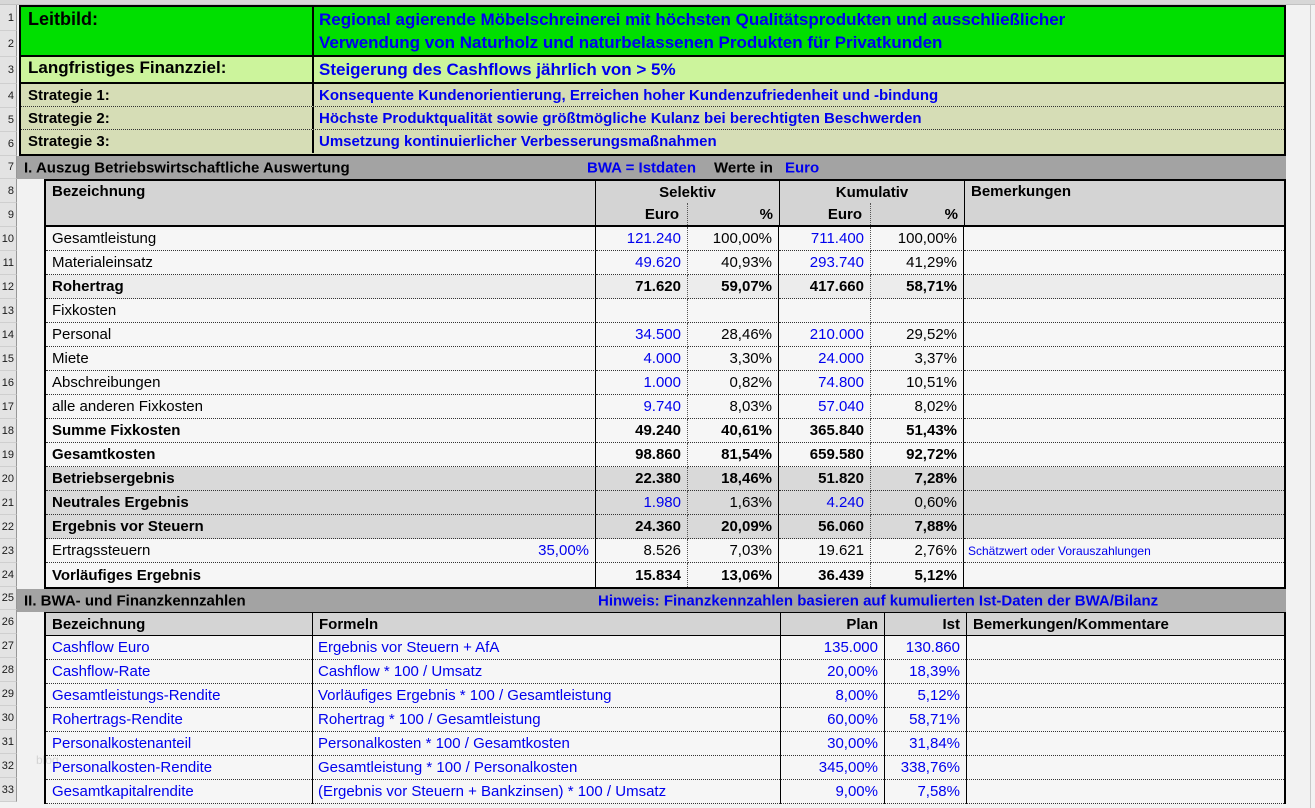 The width and height of the screenshot is (1315, 808). I want to click on cell-kumulativ-prozent: 92,72%, so click(917, 455).